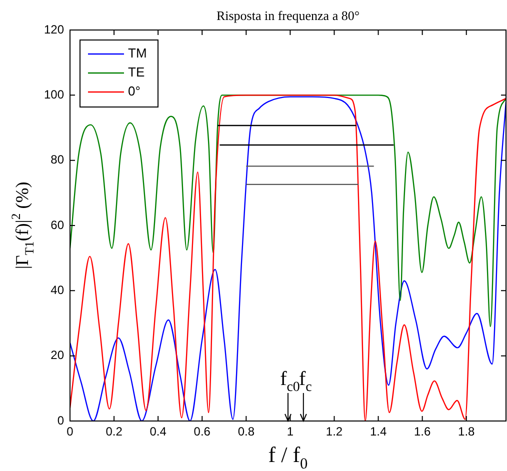 This screenshot has height=471, width=507. I want to click on x-tick-label: 1.6, so click(422, 431).